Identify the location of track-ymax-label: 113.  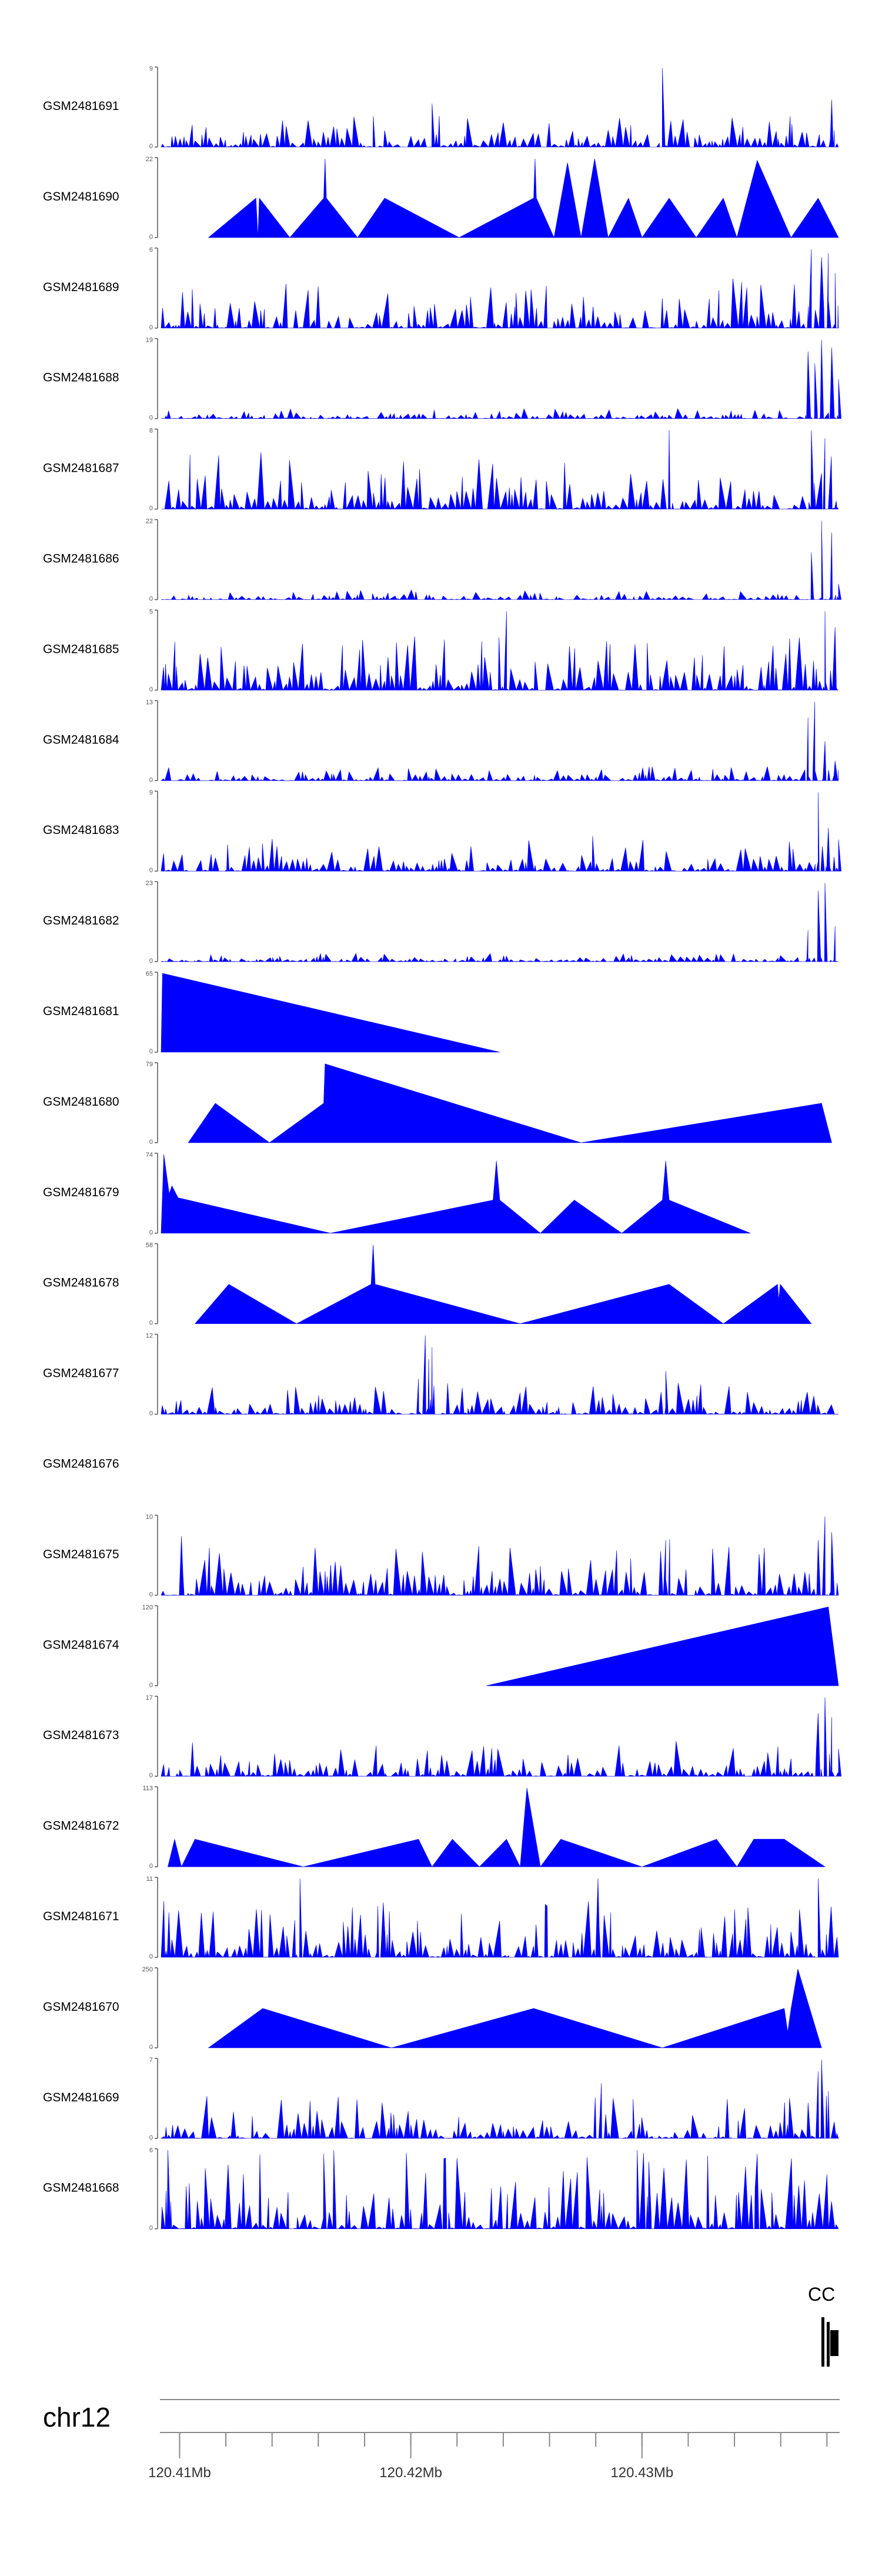
(147, 1788).